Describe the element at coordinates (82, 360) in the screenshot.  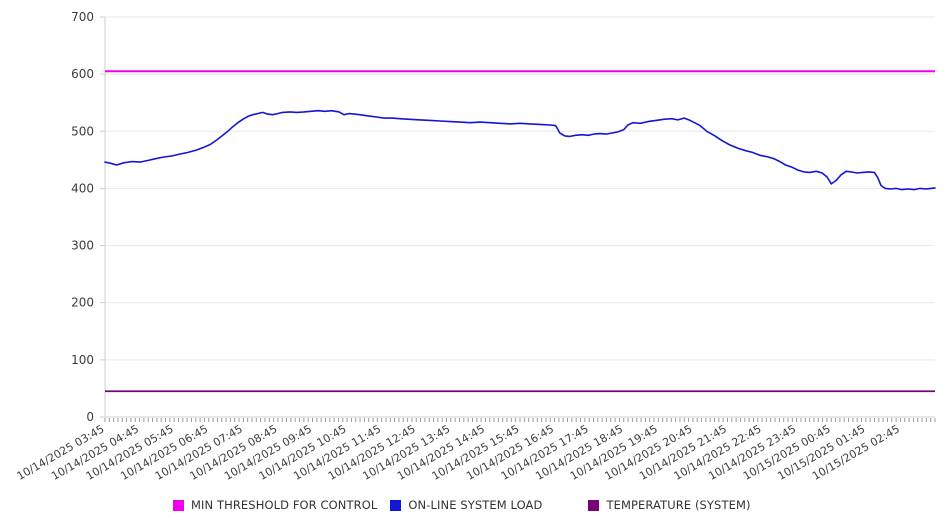
I see `y-axis-label: 100` at that location.